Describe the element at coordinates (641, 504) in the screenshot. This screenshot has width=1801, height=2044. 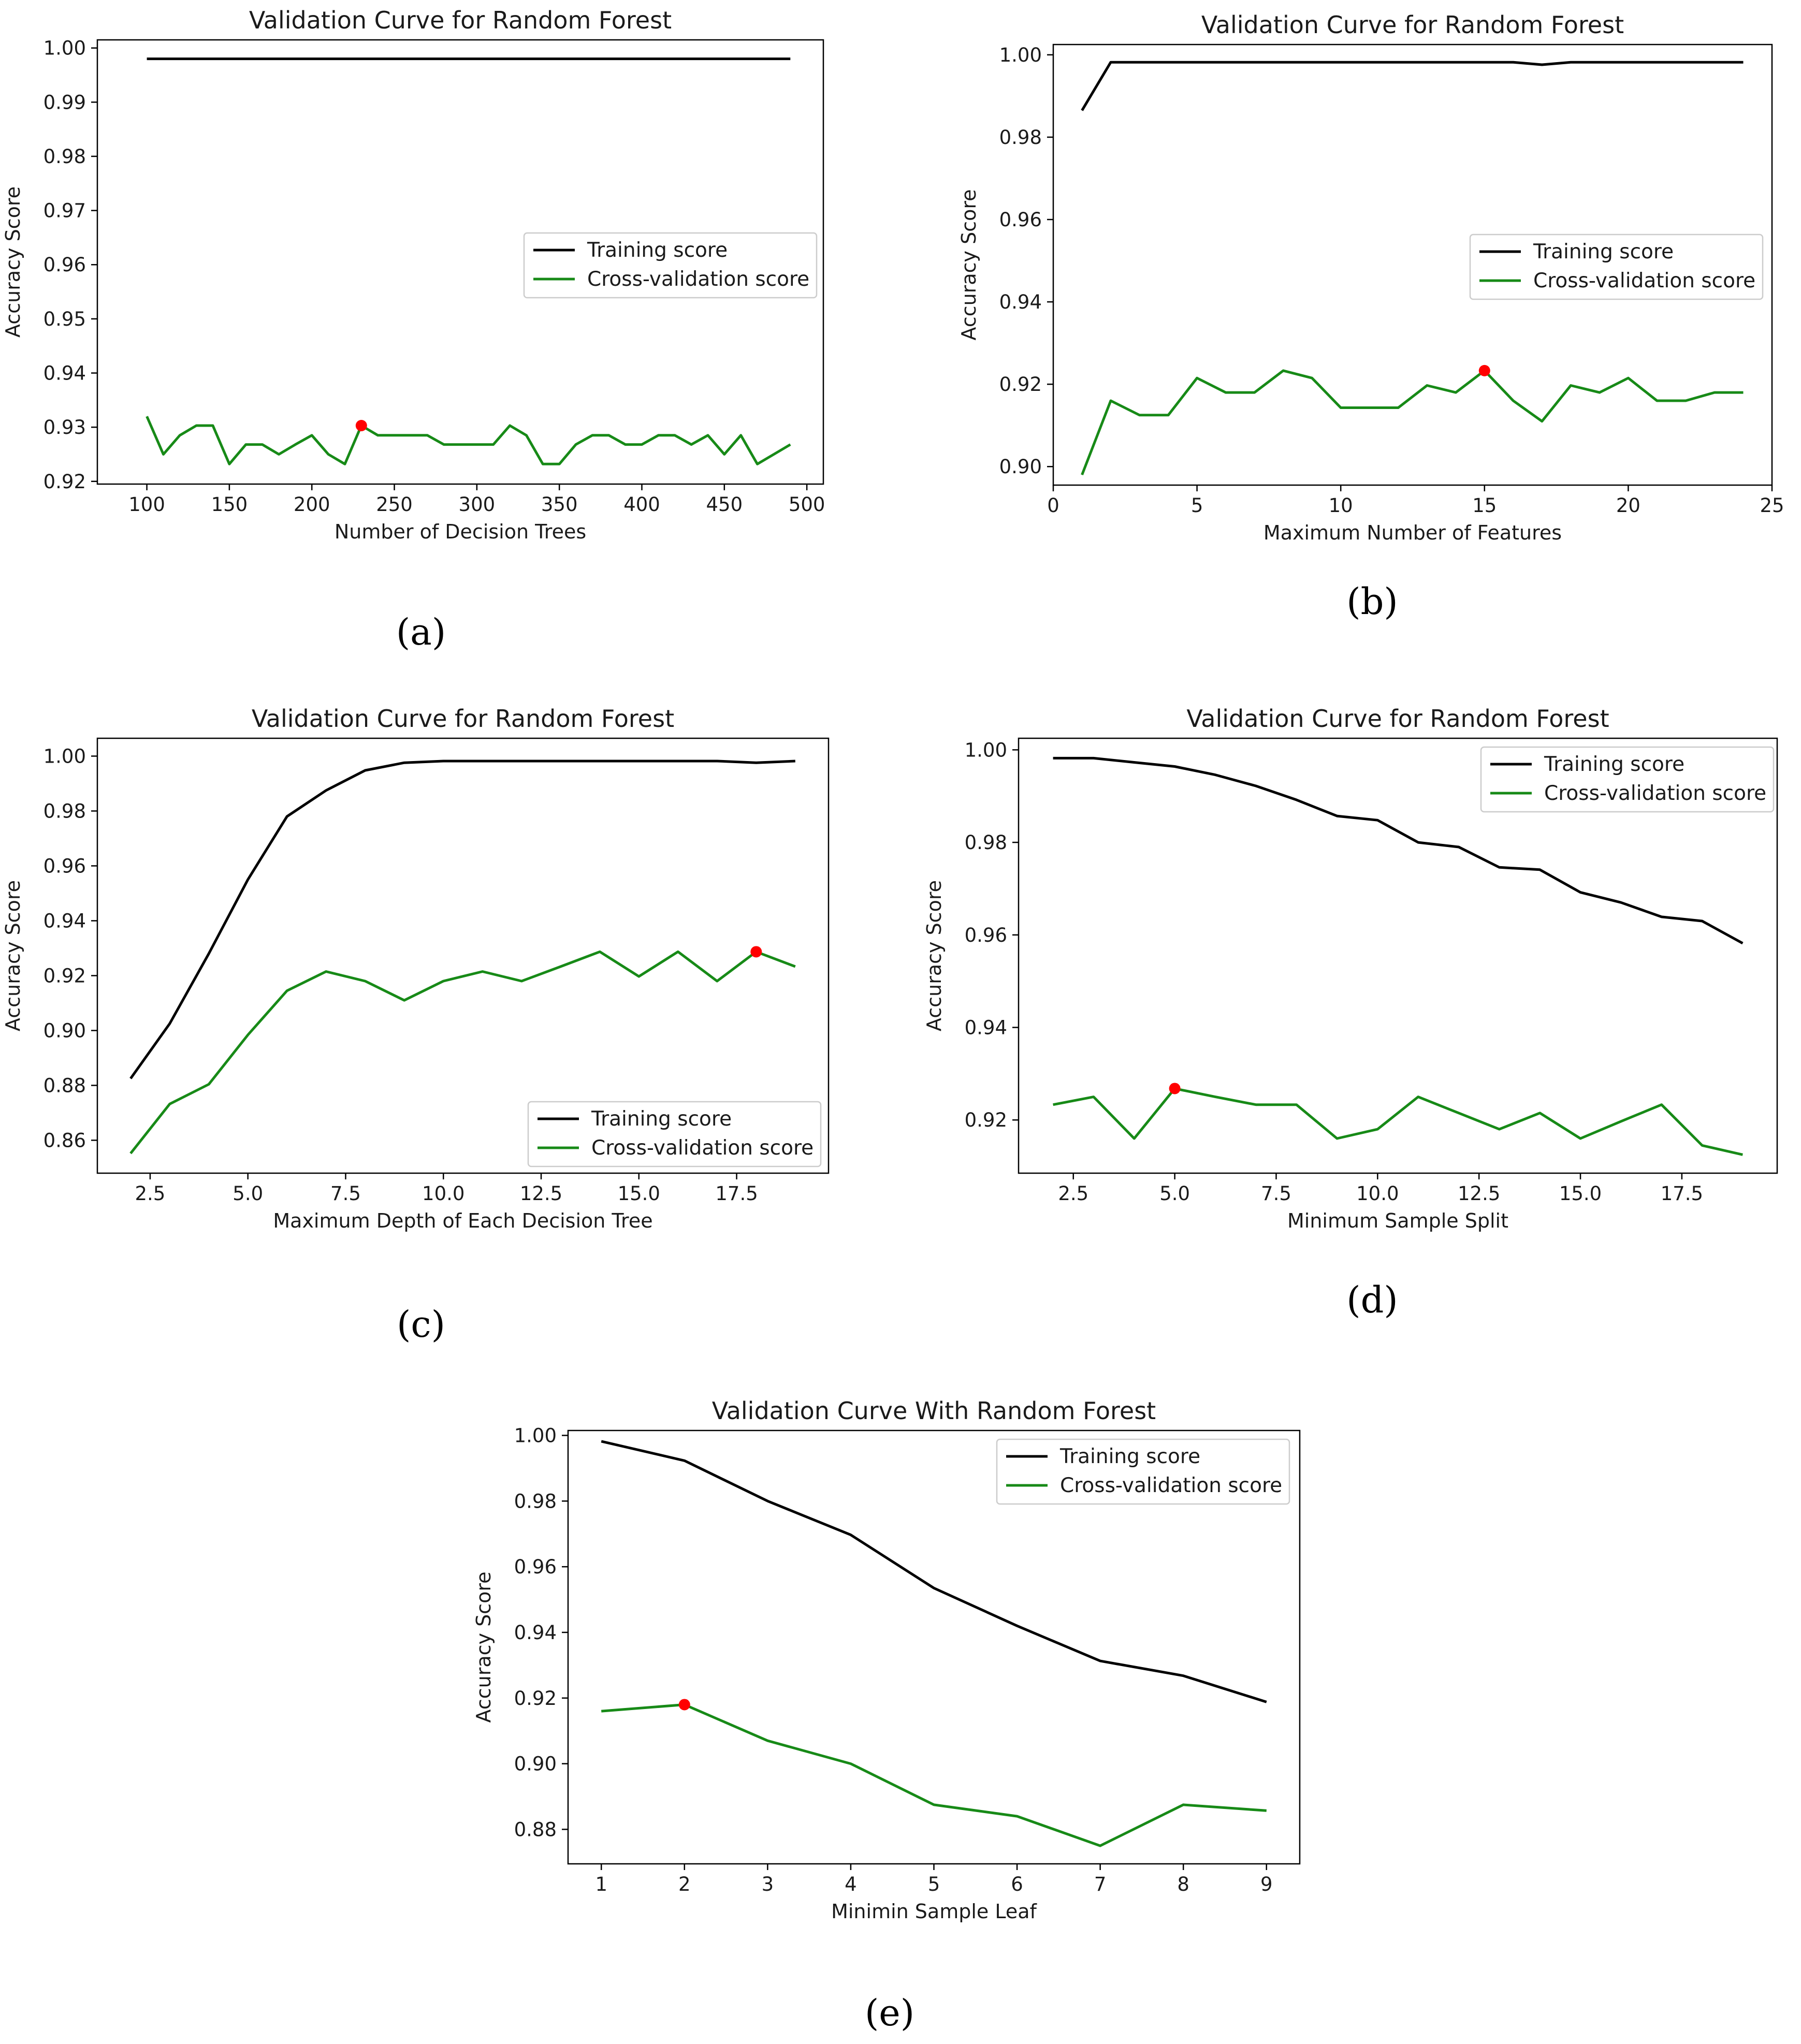
I see `x-tick-label: 400` at that location.